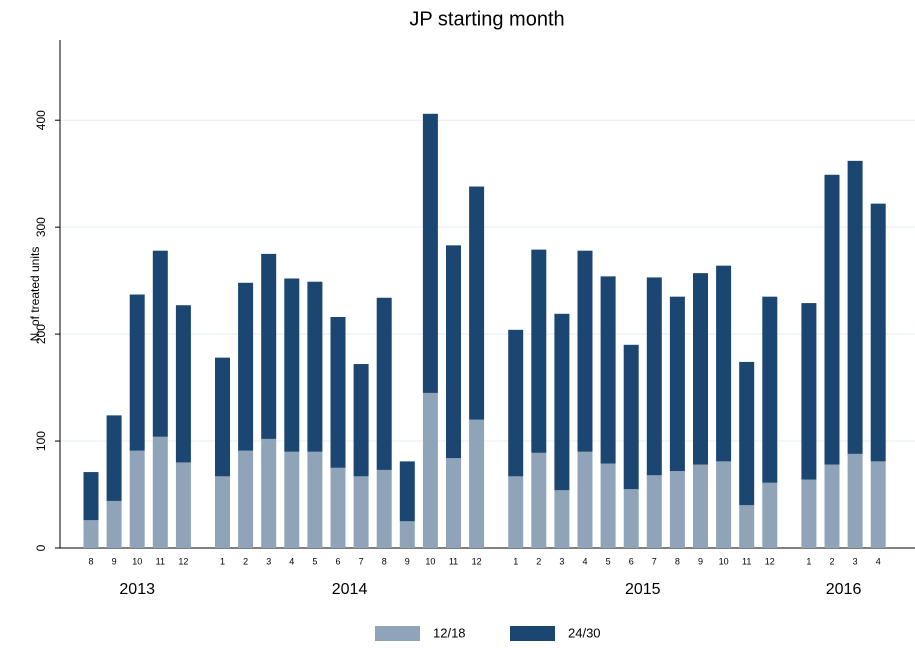  I want to click on y-tick-label: 200, so click(41, 334).